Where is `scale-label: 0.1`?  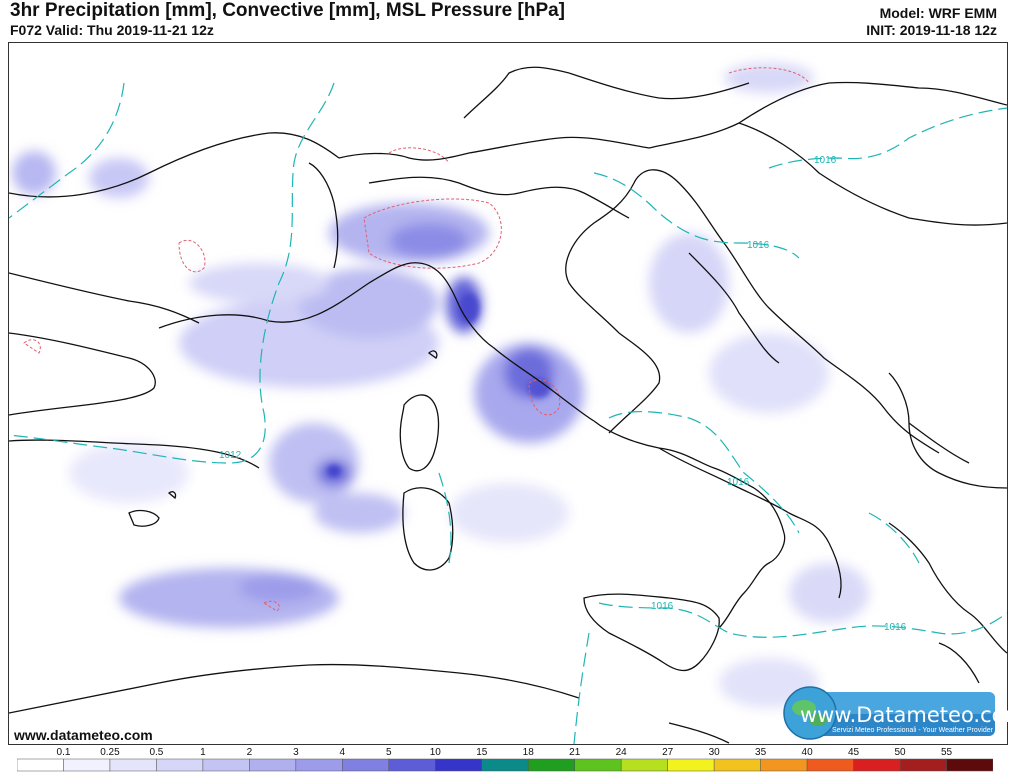
scale-label: 0.1 is located at coordinates (64, 752).